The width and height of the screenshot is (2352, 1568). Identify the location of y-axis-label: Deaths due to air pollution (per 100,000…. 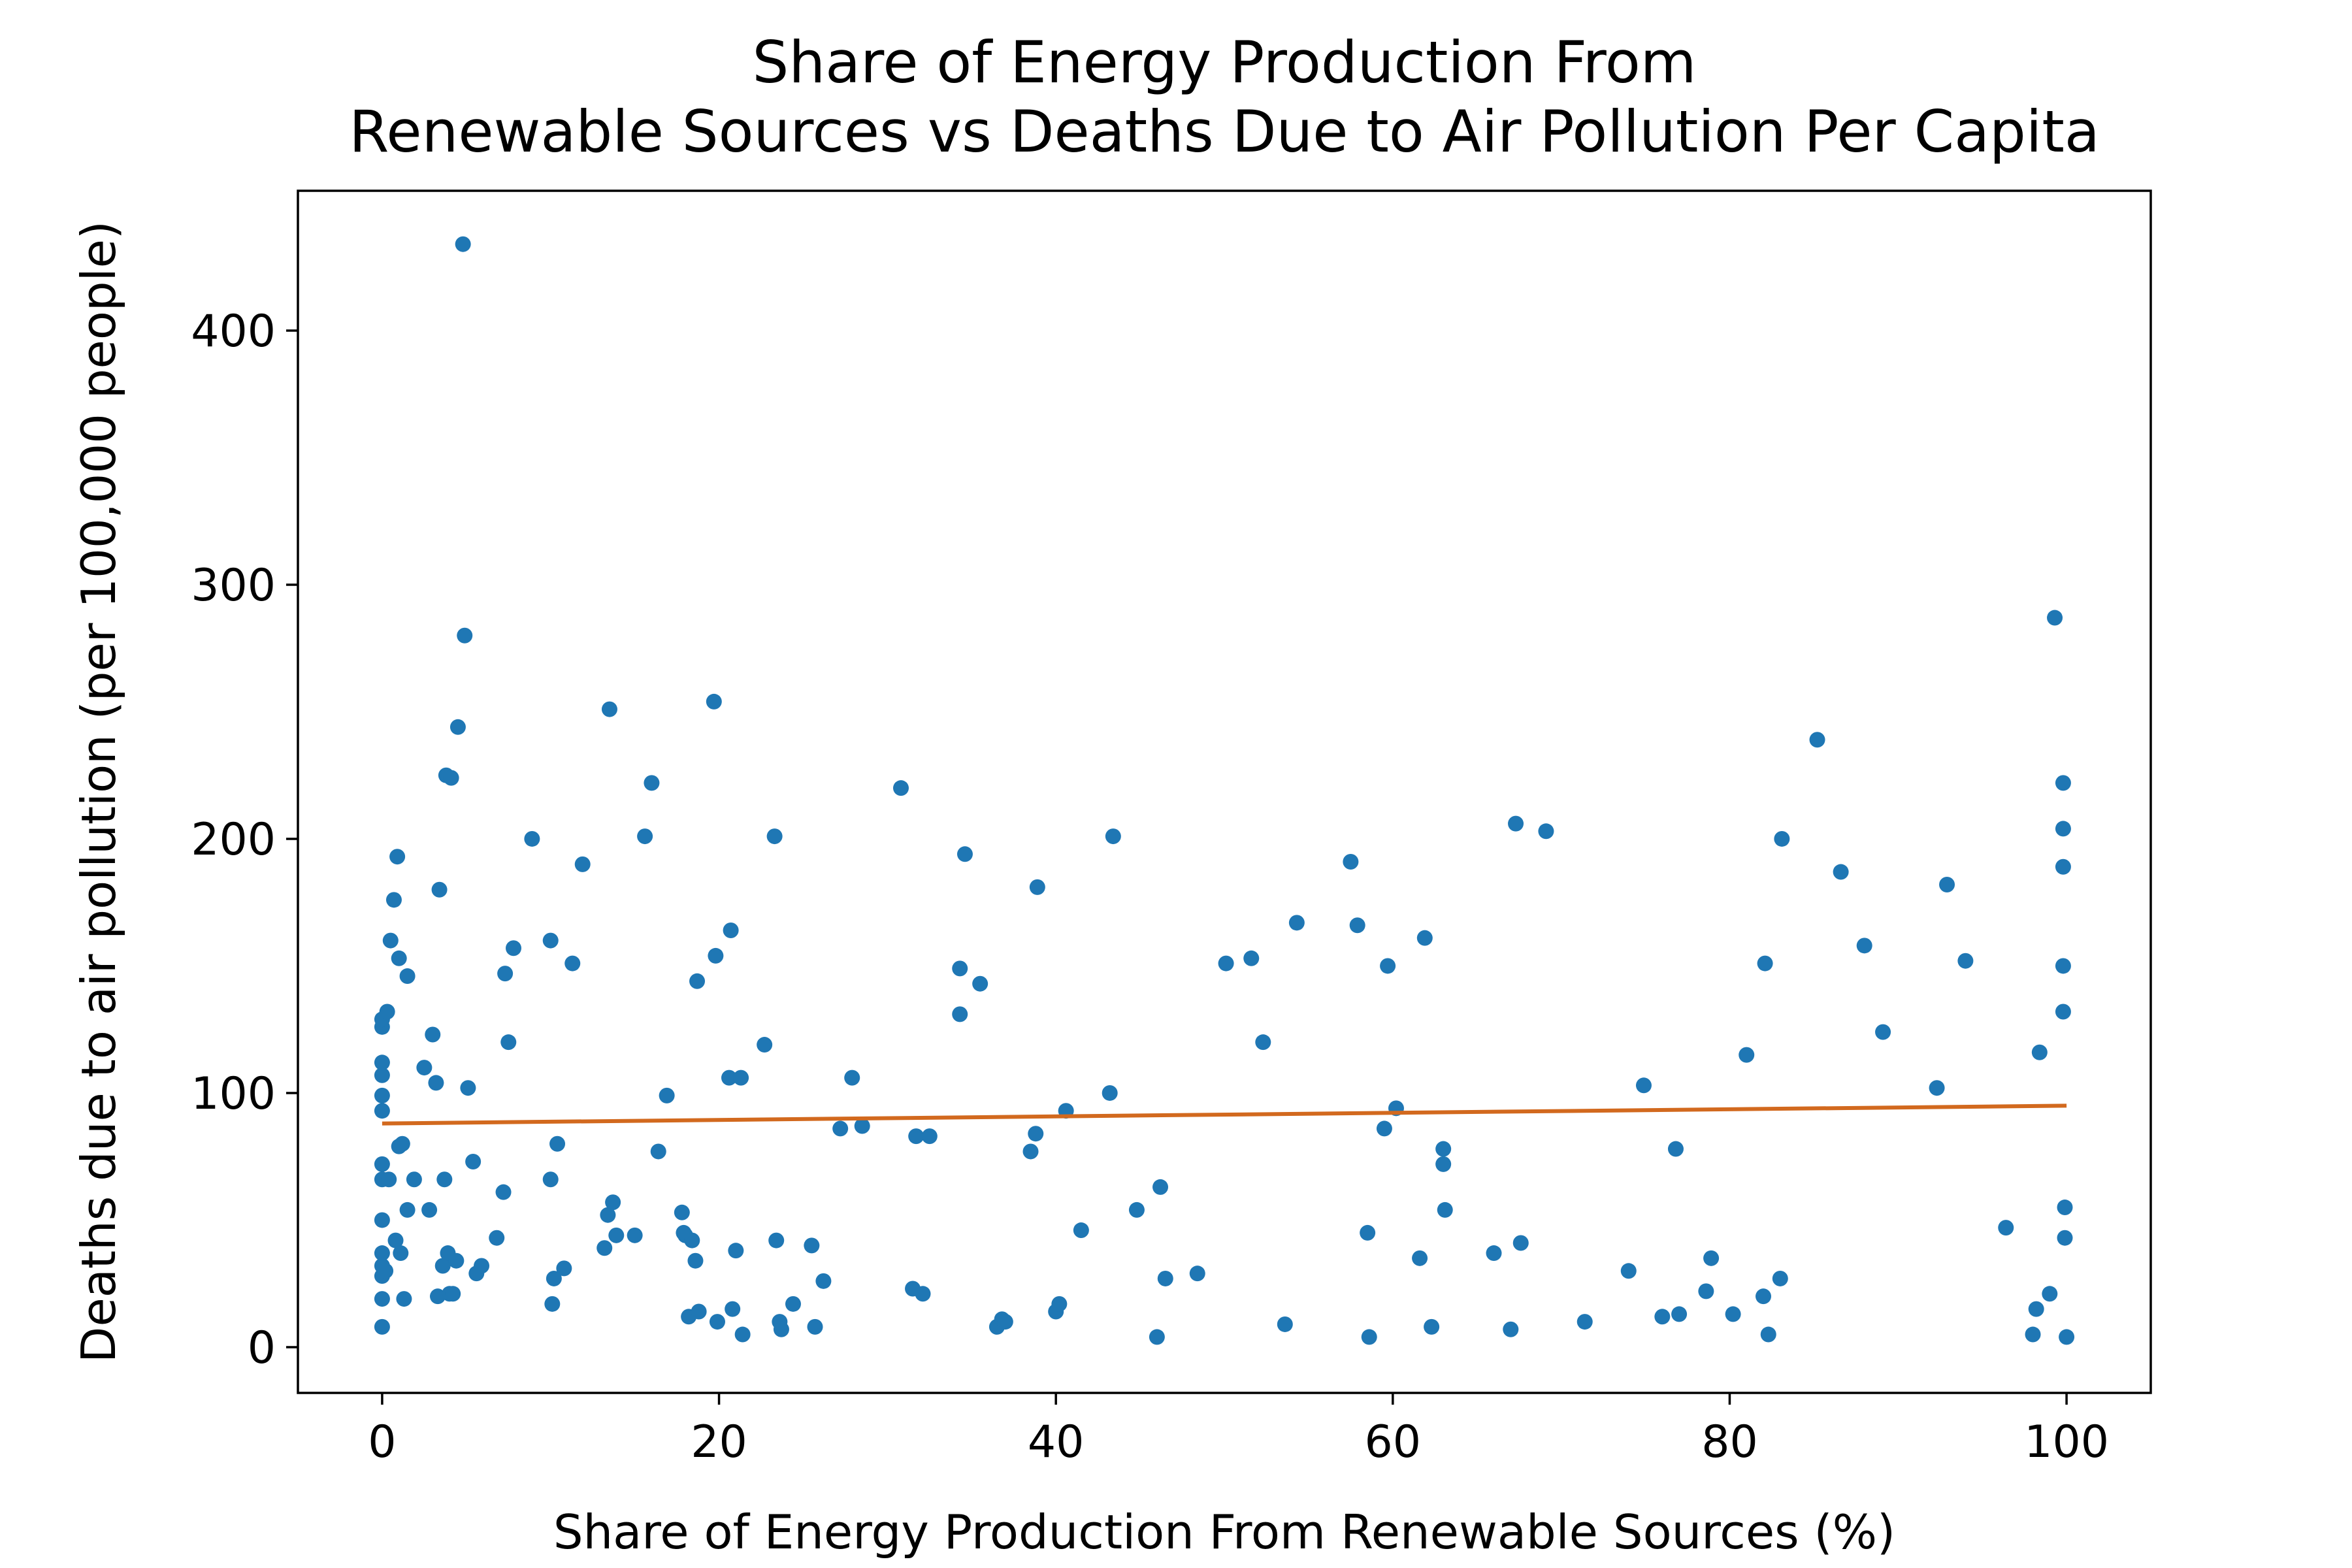
(98, 792).